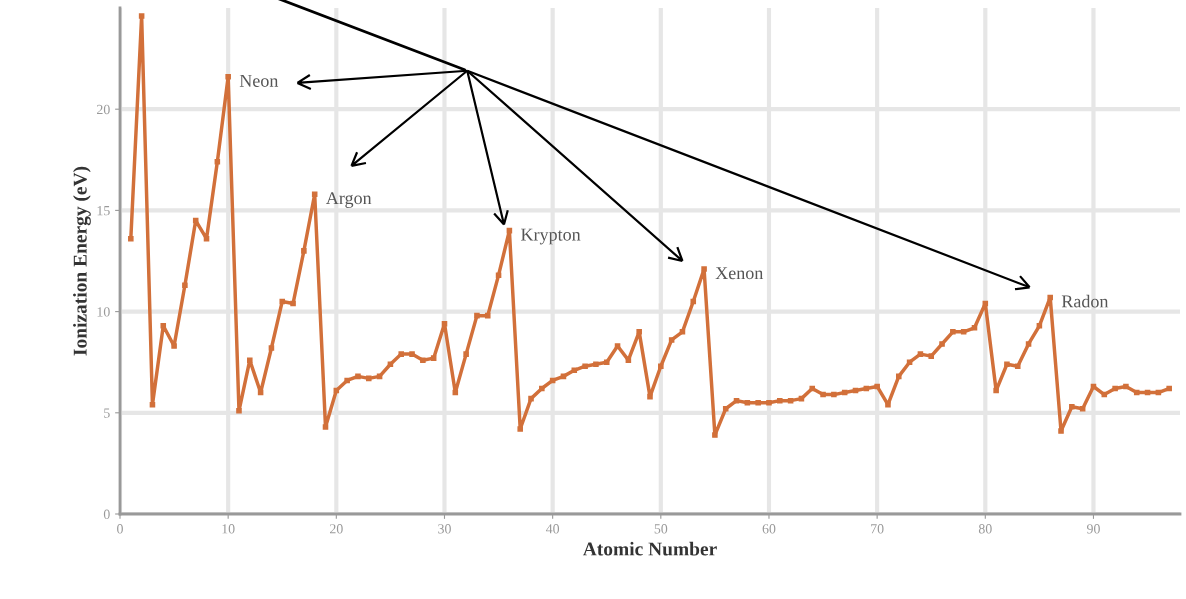  Describe the element at coordinates (1093, 529) in the screenshot. I see `x-tick-label: 90` at that location.